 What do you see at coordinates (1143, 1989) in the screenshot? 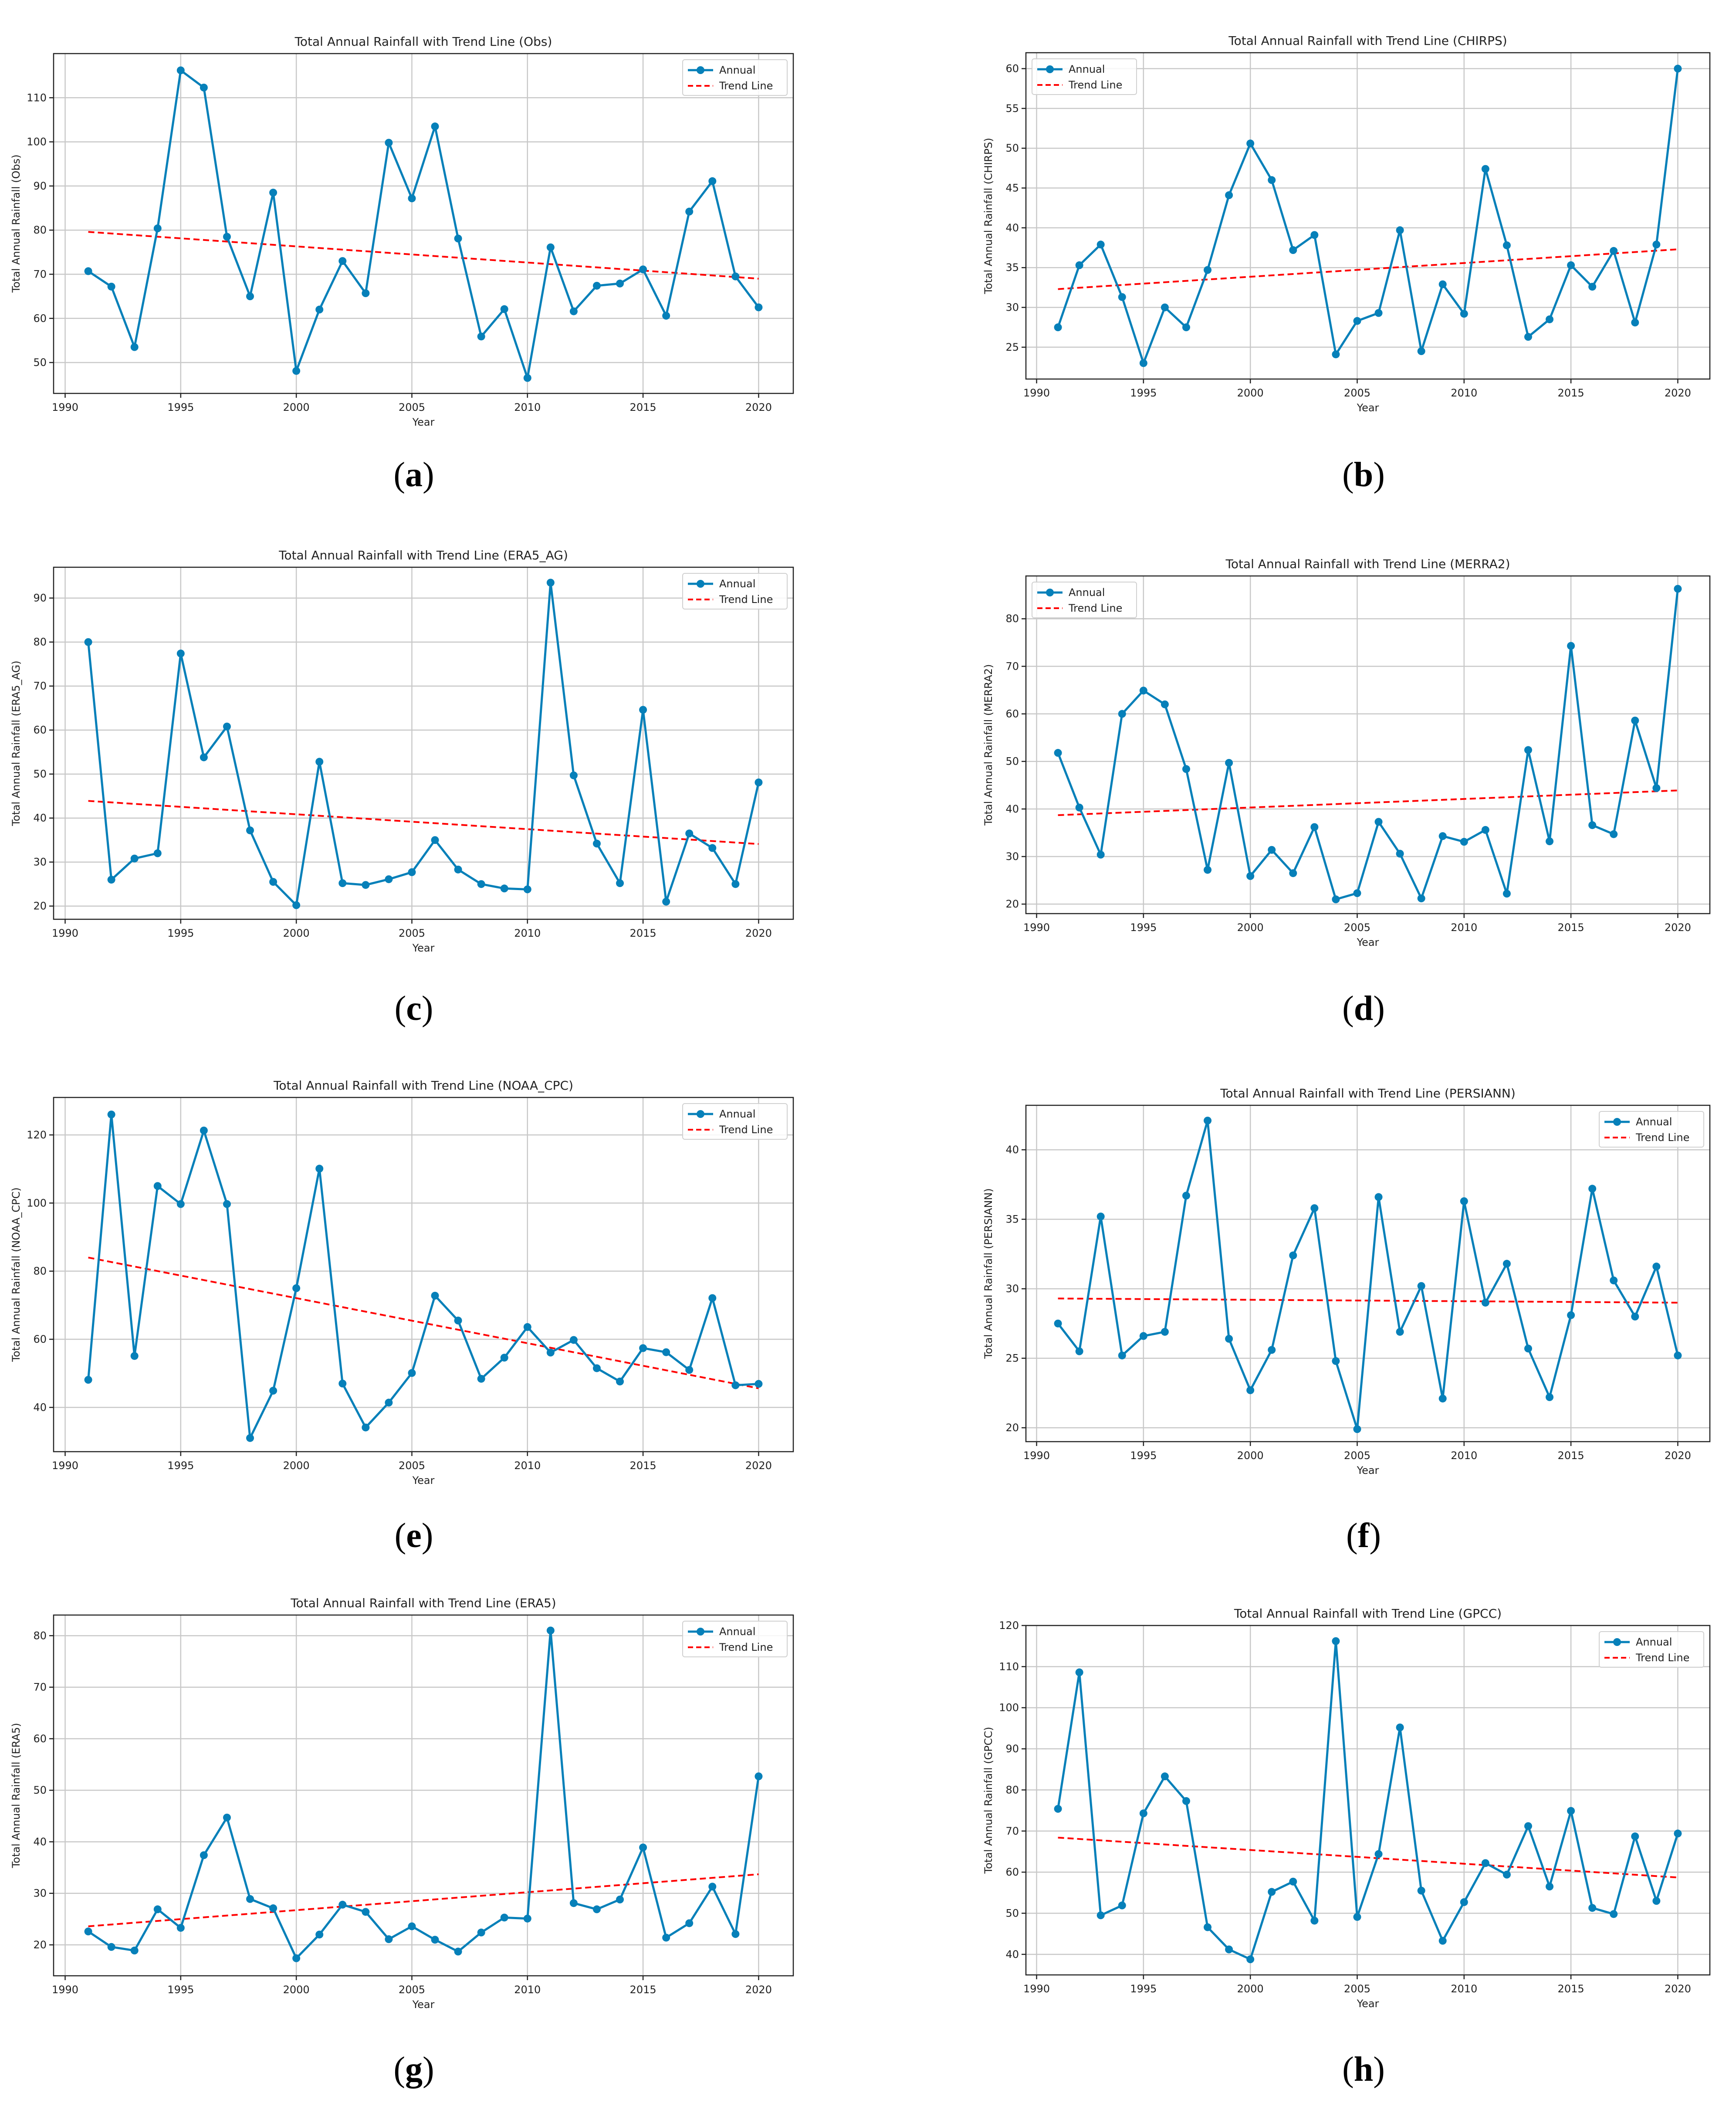
I see `x-tick-label: 1995` at bounding box center [1143, 1989].